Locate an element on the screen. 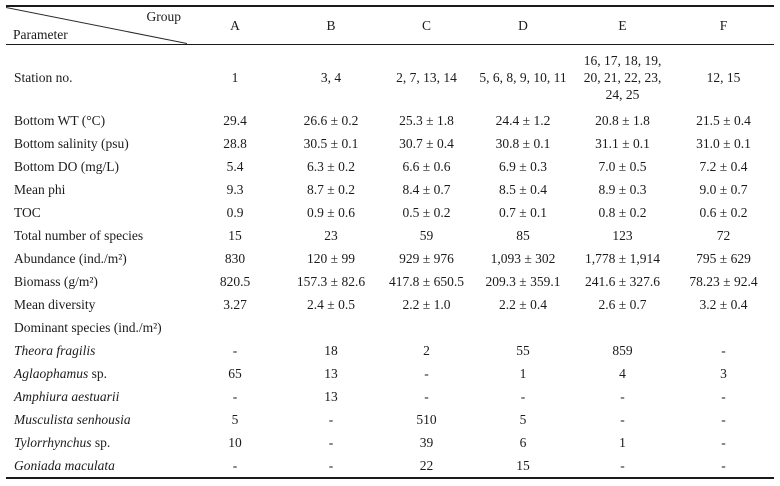  table-row: Theora fragilis - 18 2 55 859 - is located at coordinates (390, 350).